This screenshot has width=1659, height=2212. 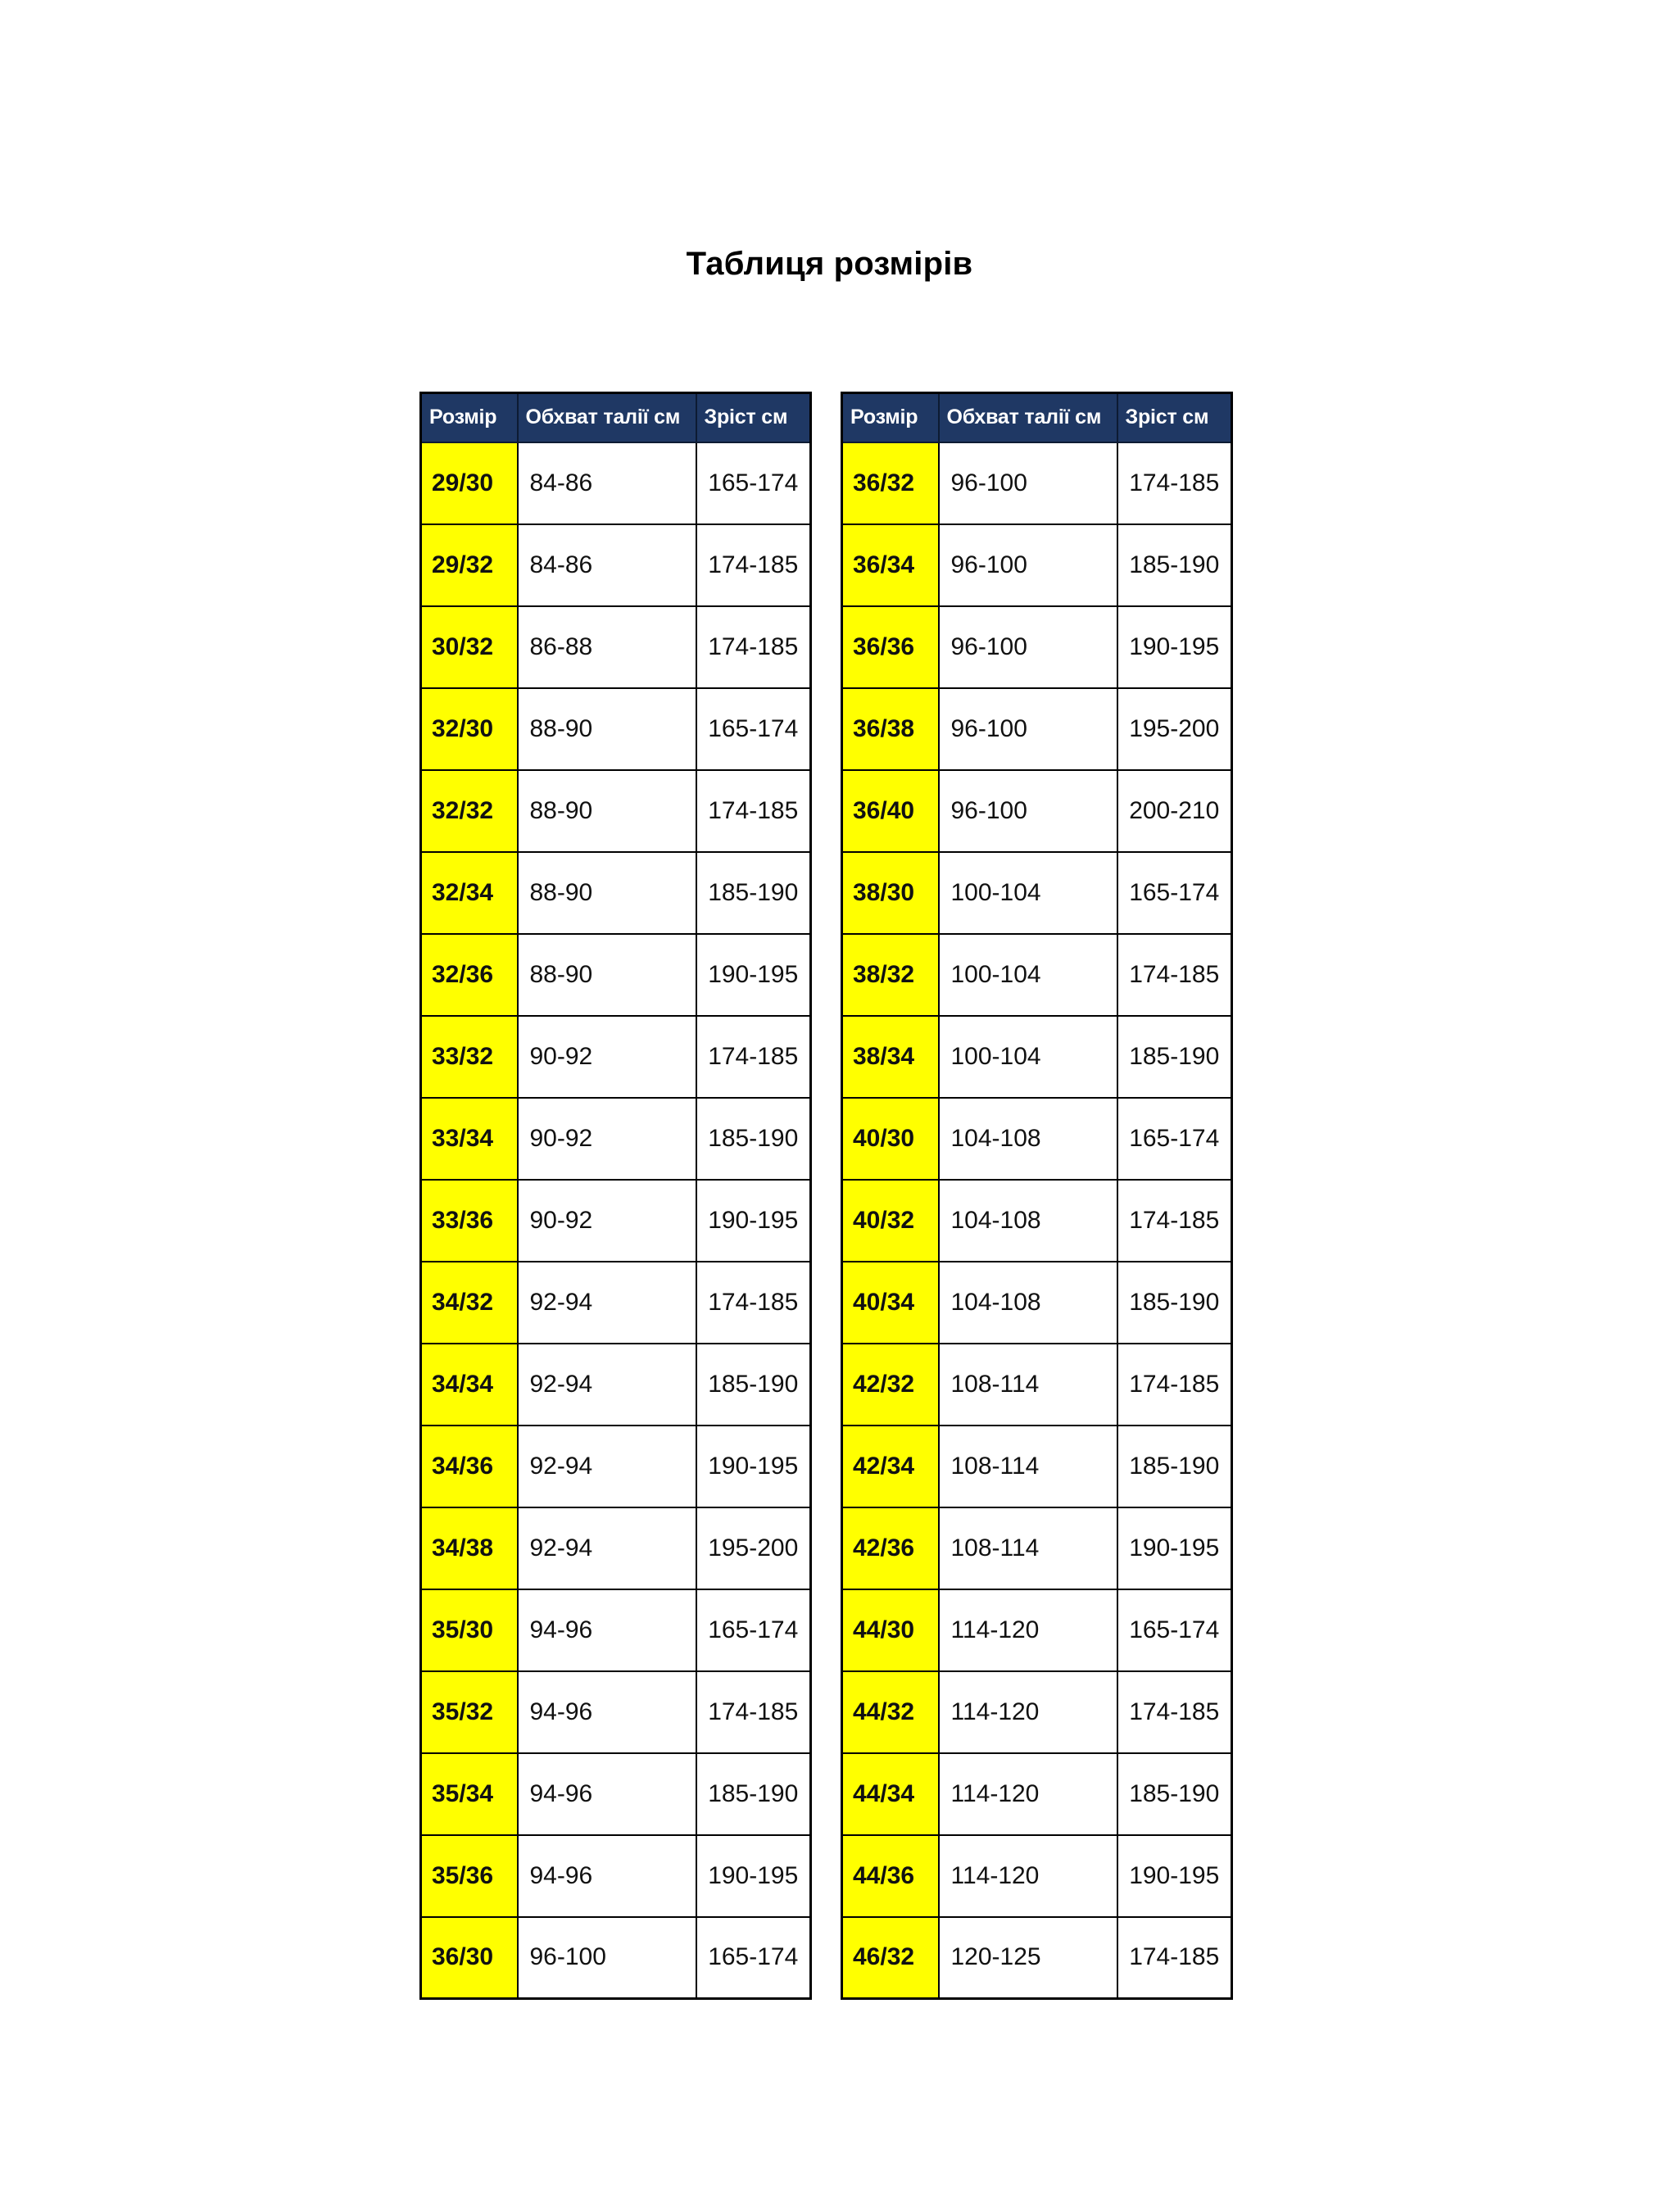 I want to click on table-header-left: Розмір Обхват талії см Зріст см, so click(x=615, y=417).